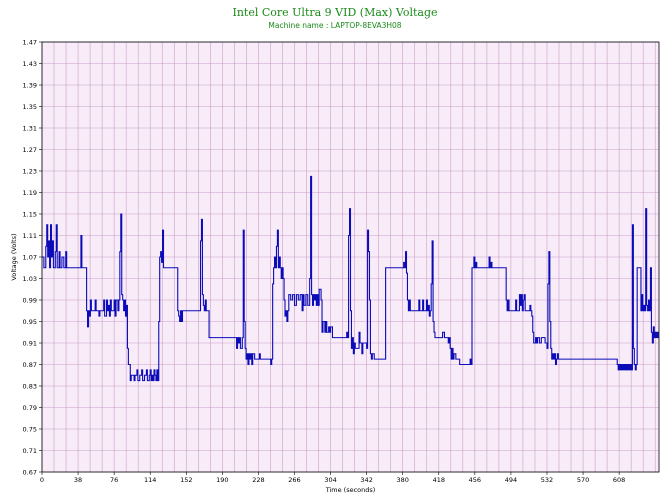 The width and height of the screenshot is (670, 503). I want to click on x-tick-label: 608, so click(619, 480).